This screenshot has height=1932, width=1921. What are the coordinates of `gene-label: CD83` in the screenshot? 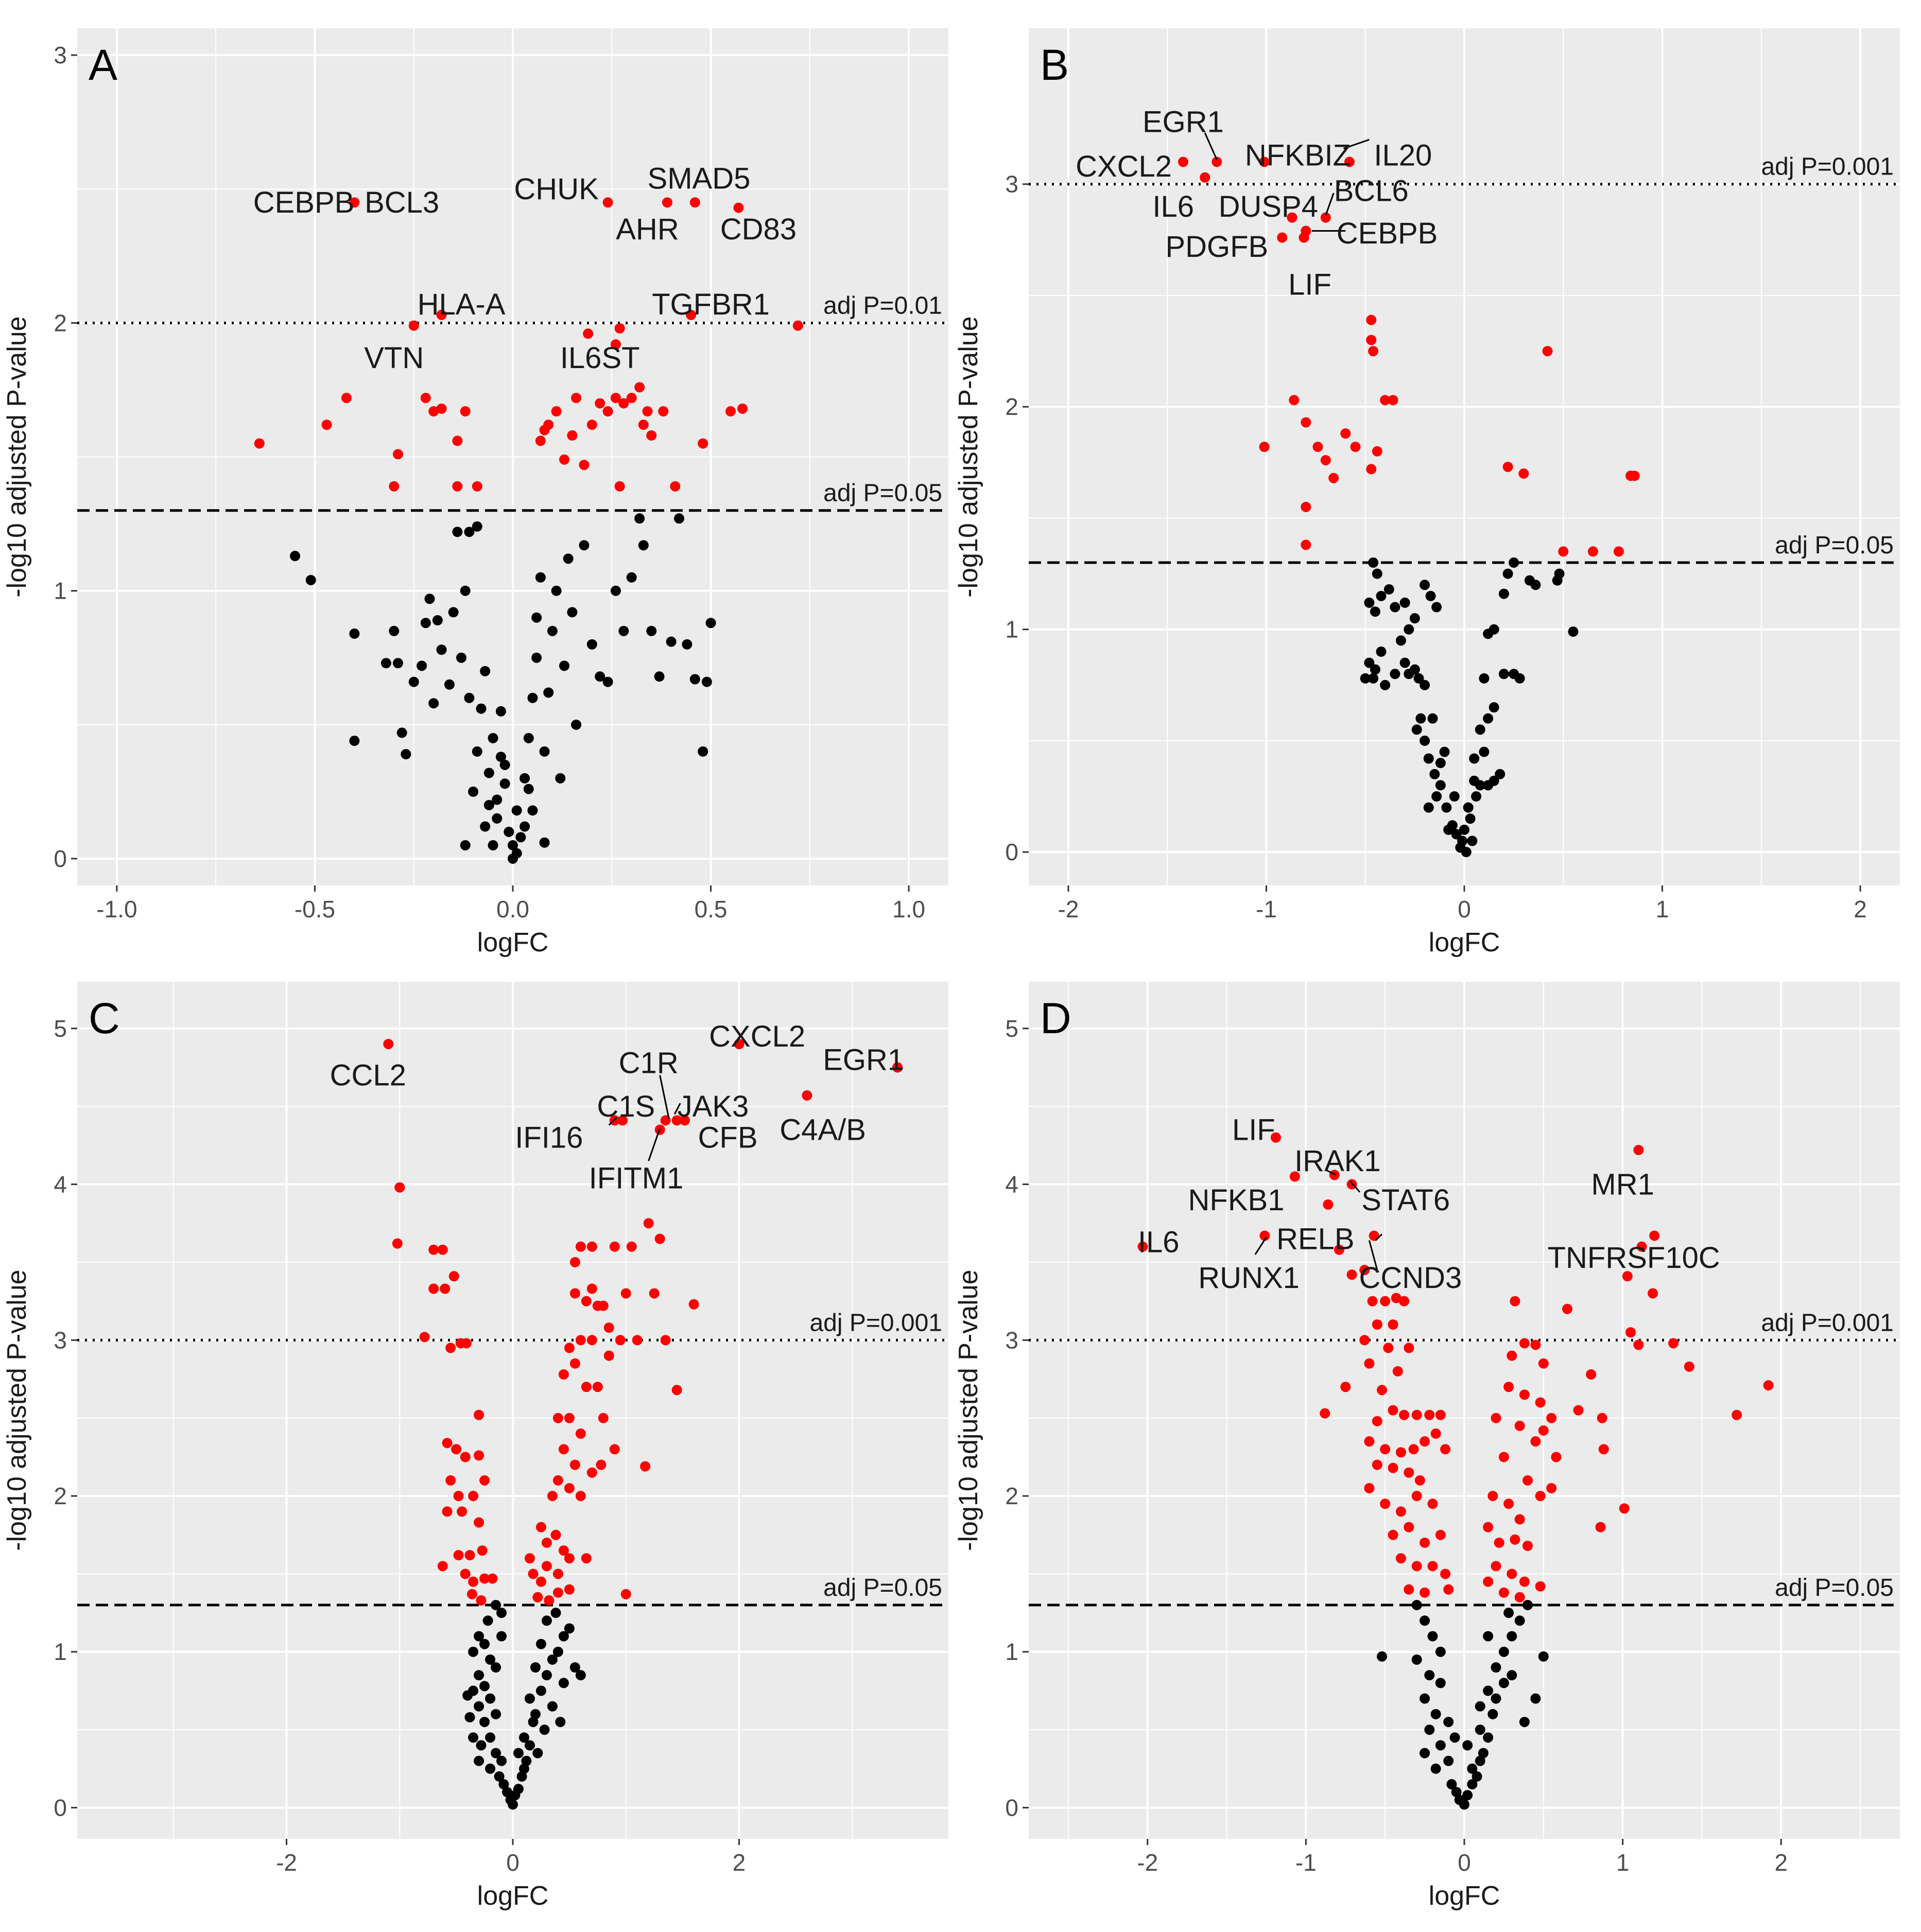 It's located at (758, 229).